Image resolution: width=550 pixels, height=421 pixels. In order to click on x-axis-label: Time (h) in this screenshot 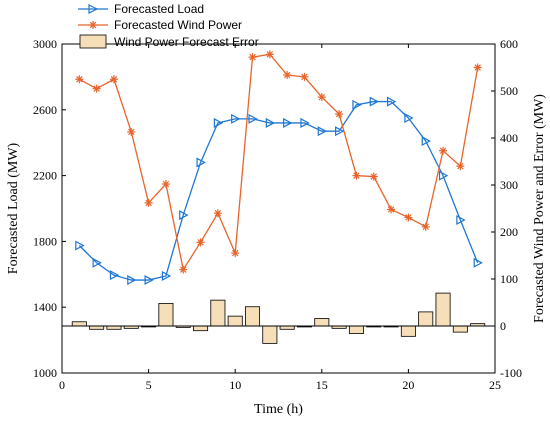, I will do `click(278, 409)`.